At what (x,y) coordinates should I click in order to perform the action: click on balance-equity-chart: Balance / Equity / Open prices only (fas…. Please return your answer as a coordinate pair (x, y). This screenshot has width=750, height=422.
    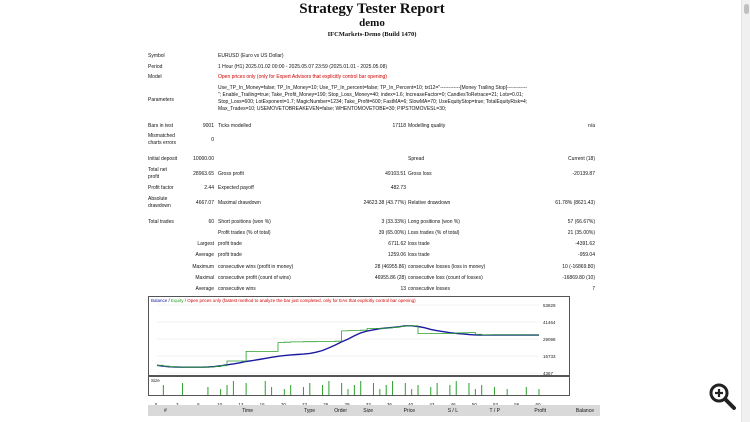
    Looking at the image, I should click on (359, 336).